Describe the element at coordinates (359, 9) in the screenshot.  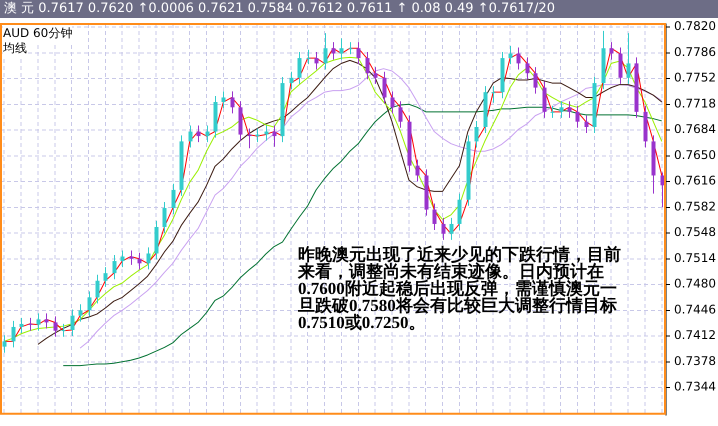
I see `chart-title: 澳 元 0.7617 0.7620 ↑0.0006 0.7621 0.7584 0.7612 0.7611 ↑ 0.08 0.49 ↑0.7617/20` at that location.